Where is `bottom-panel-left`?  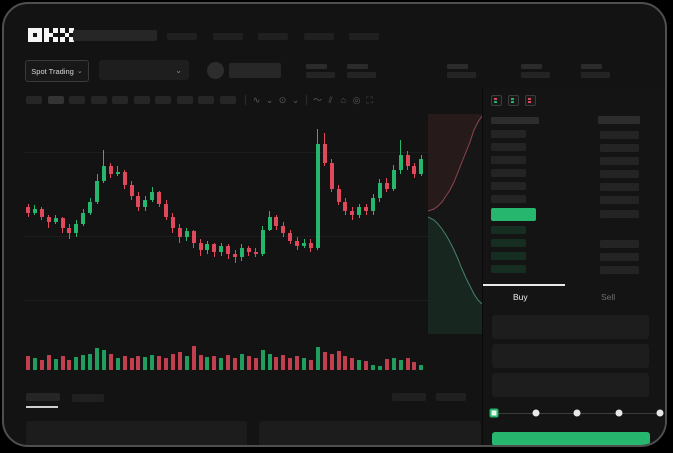
bottom-panel-left is located at coordinates (136, 433).